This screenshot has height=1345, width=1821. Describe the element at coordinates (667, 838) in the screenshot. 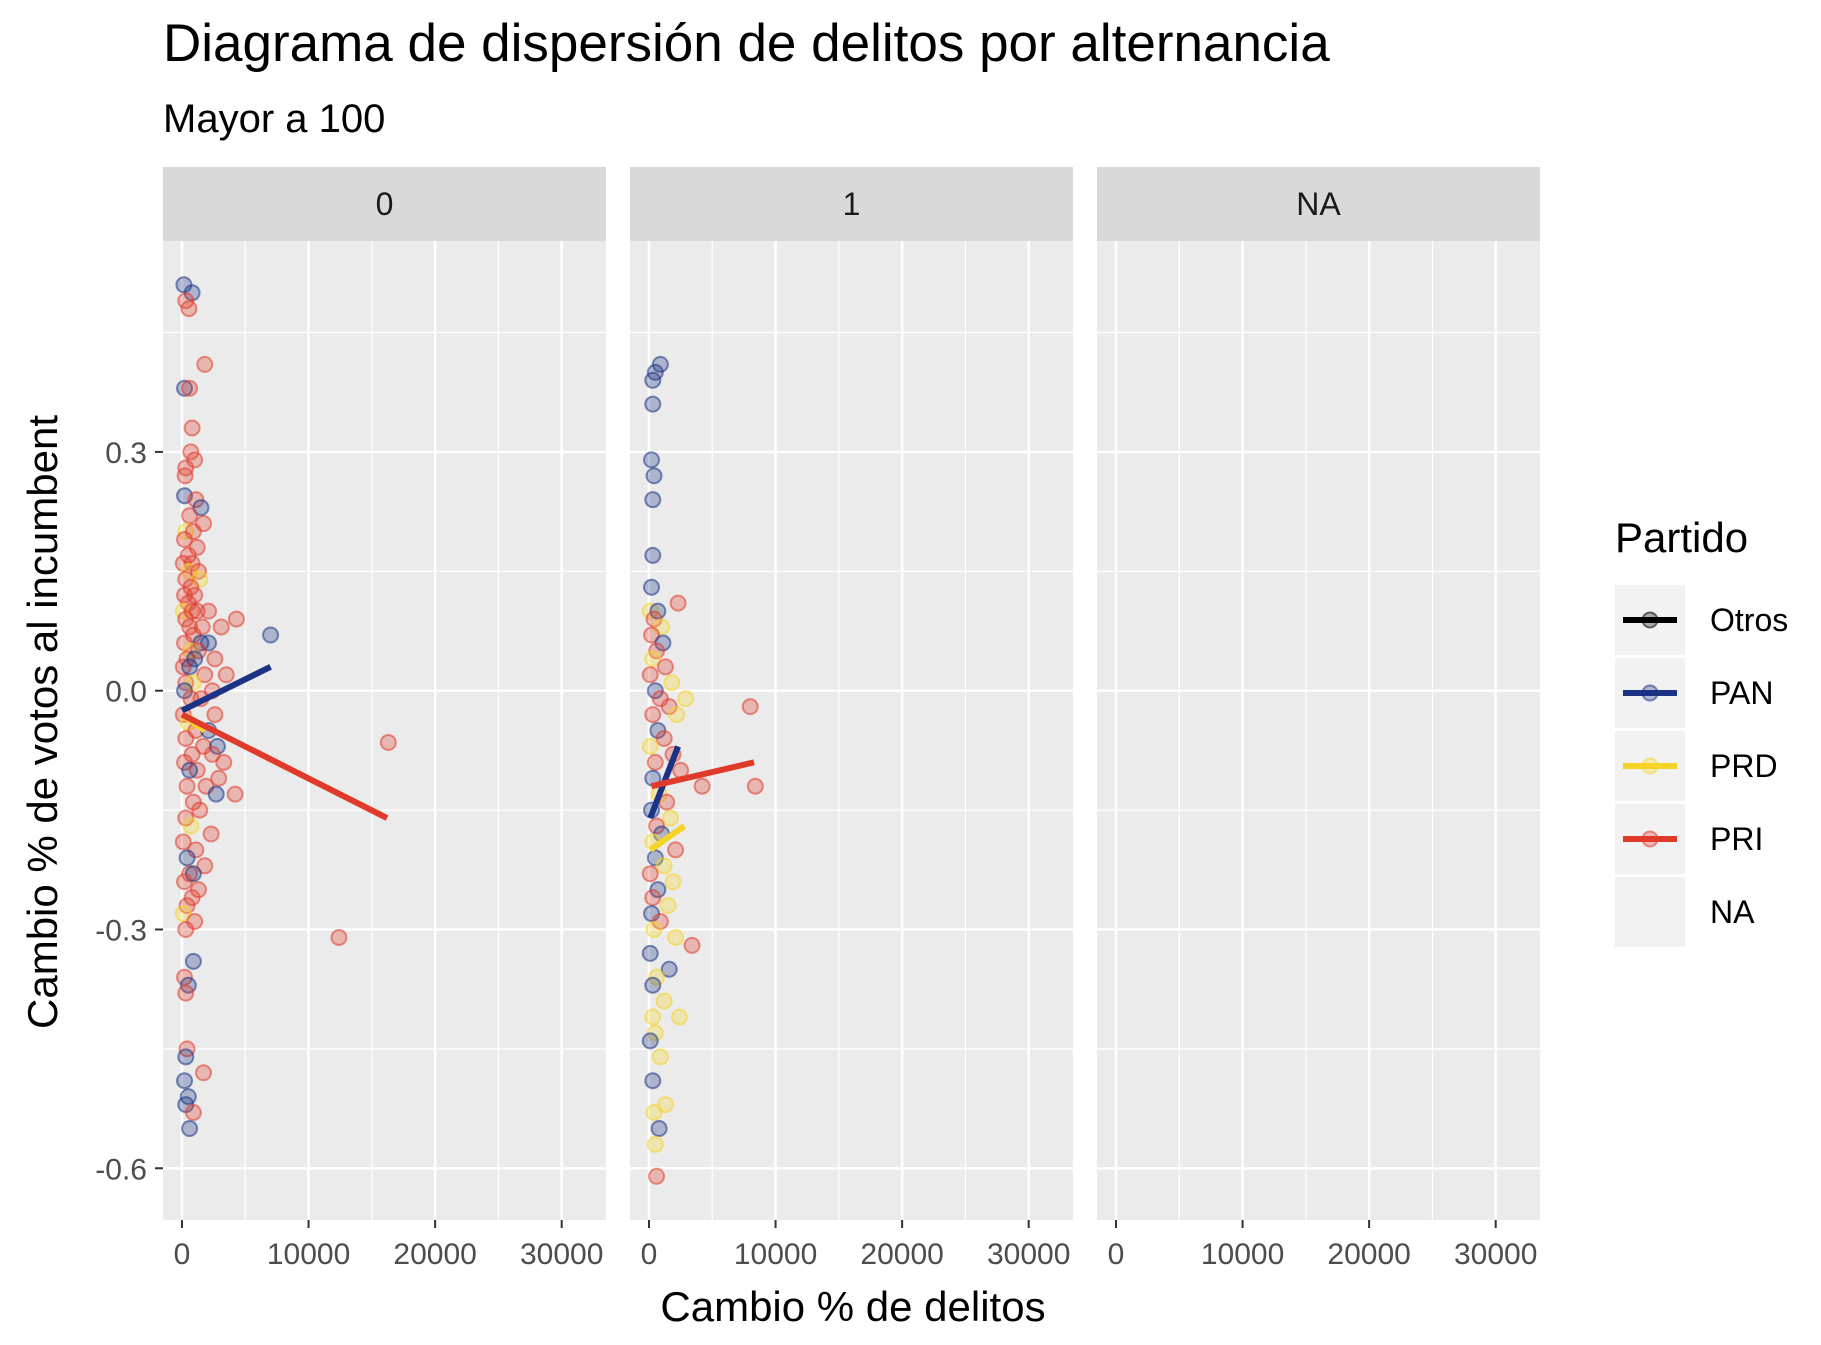

I see `trend-line-prd` at that location.